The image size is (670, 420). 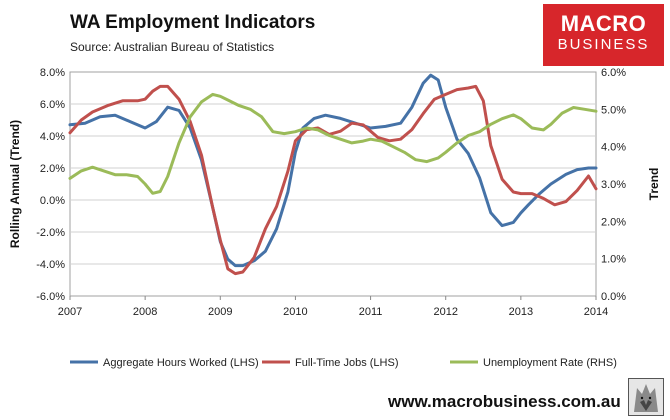 What do you see at coordinates (52, 105) in the screenshot?
I see `y-tick-label: 6.0%` at bounding box center [52, 105].